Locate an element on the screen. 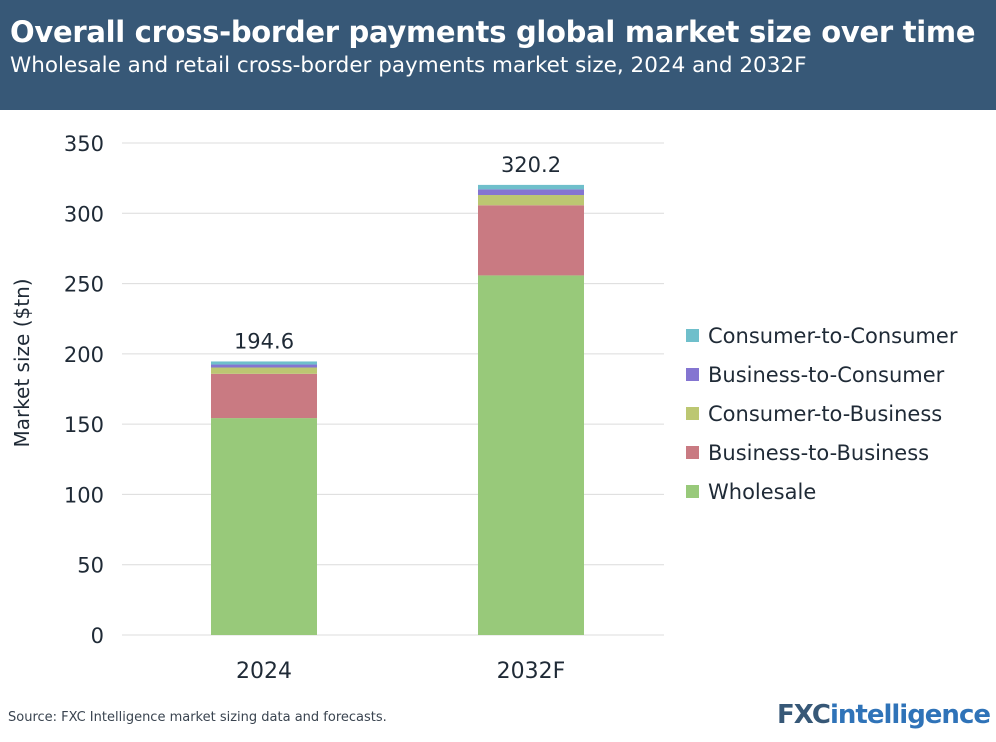  legend-item: Business-to-Business is located at coordinates (821, 452).